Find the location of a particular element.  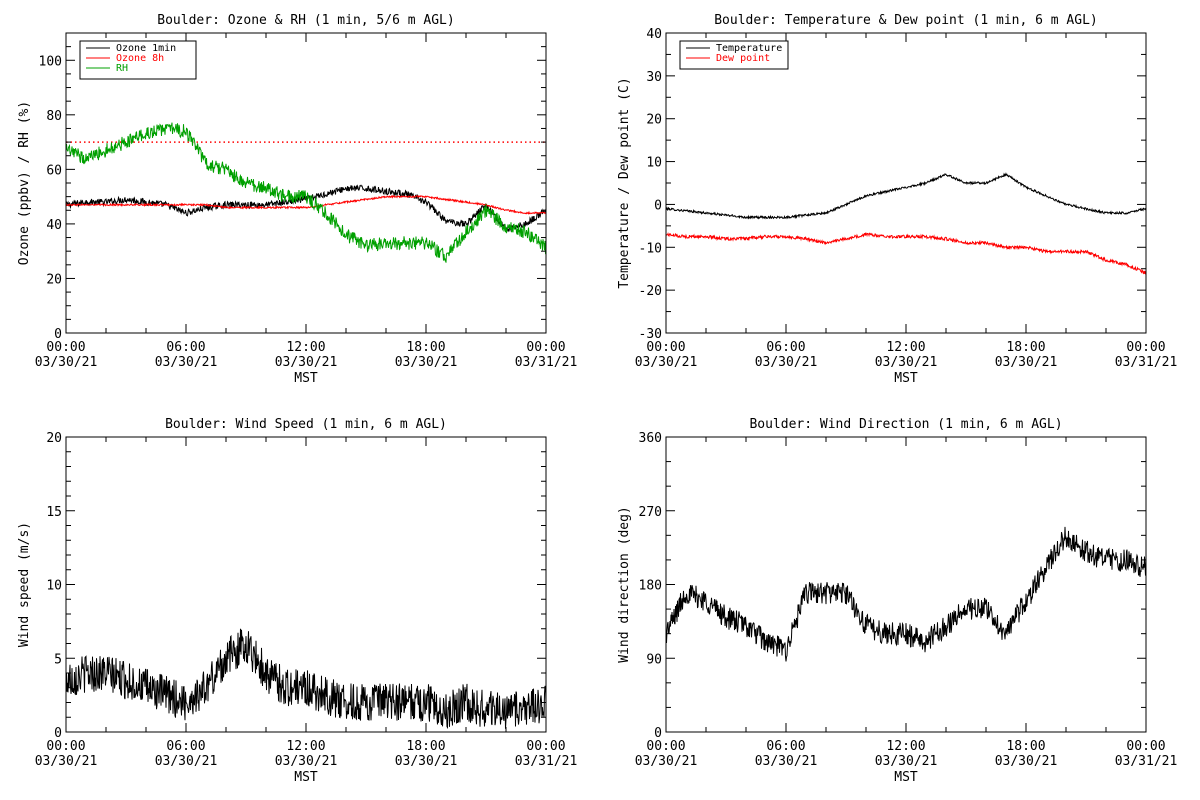

y-tick-label: -30 is located at coordinates (650, 334).